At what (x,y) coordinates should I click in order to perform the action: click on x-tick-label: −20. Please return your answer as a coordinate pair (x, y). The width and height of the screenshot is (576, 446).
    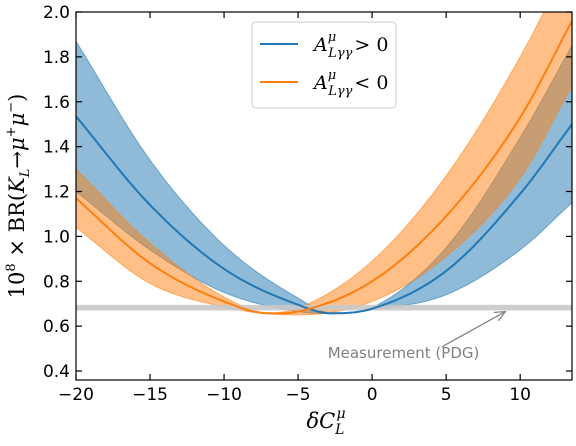
    Looking at the image, I should click on (76, 395).